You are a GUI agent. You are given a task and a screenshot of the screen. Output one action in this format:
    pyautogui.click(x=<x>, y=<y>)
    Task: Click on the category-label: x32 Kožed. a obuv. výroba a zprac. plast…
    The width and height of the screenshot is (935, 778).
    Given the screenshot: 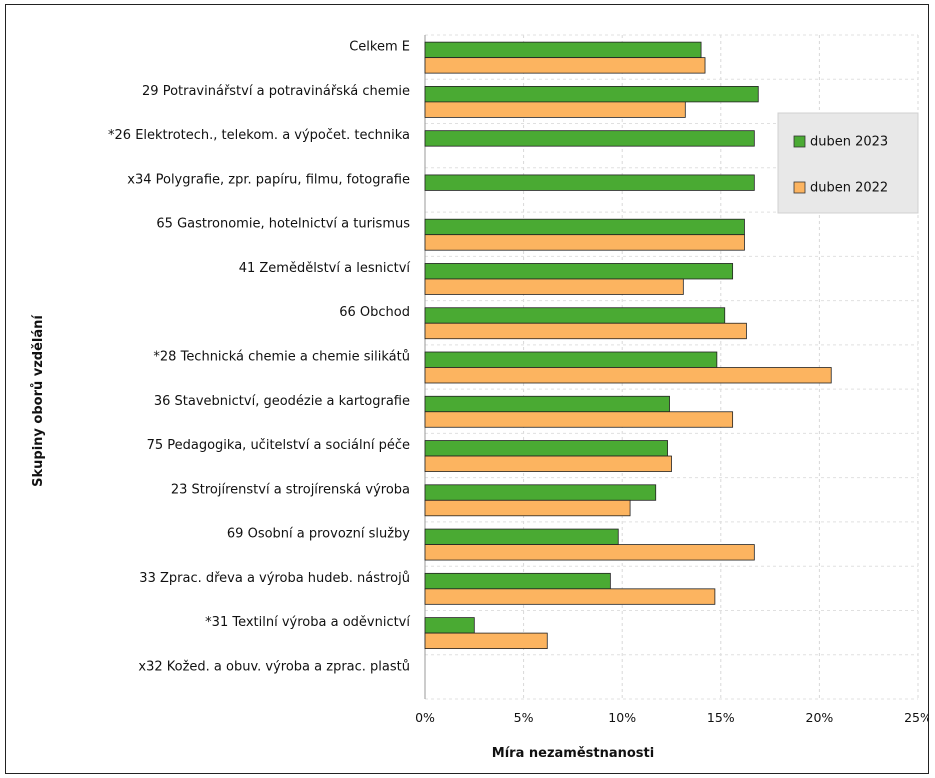 What is the action you would take?
    pyautogui.click(x=274, y=666)
    